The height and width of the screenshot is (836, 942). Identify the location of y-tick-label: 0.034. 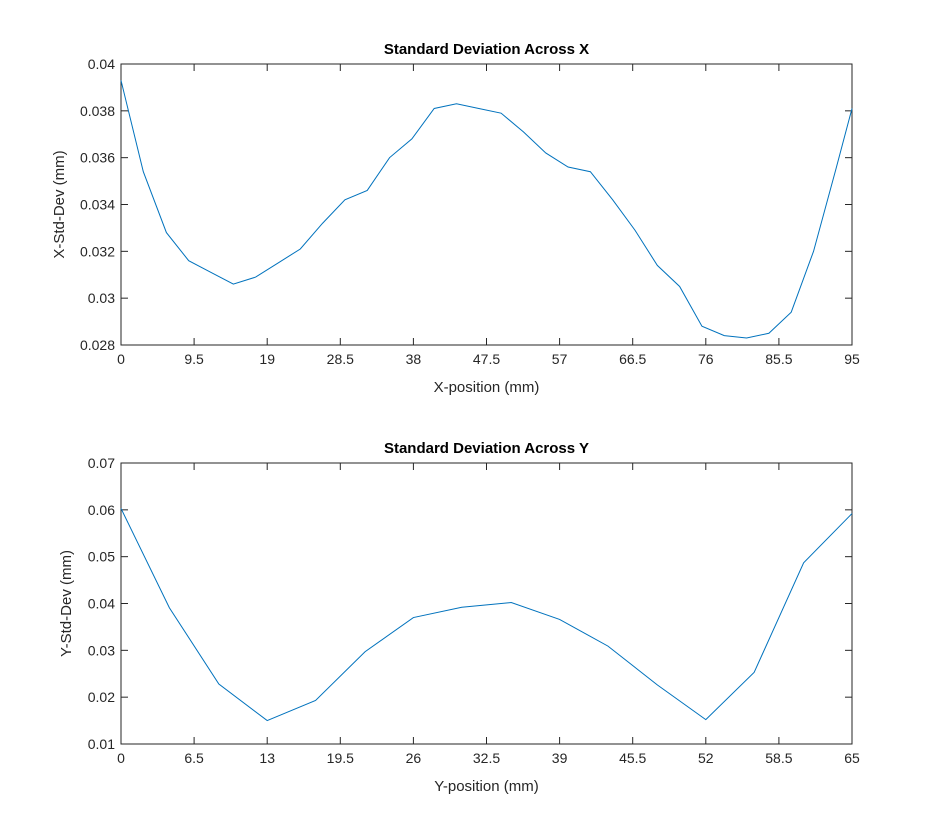
(97, 205).